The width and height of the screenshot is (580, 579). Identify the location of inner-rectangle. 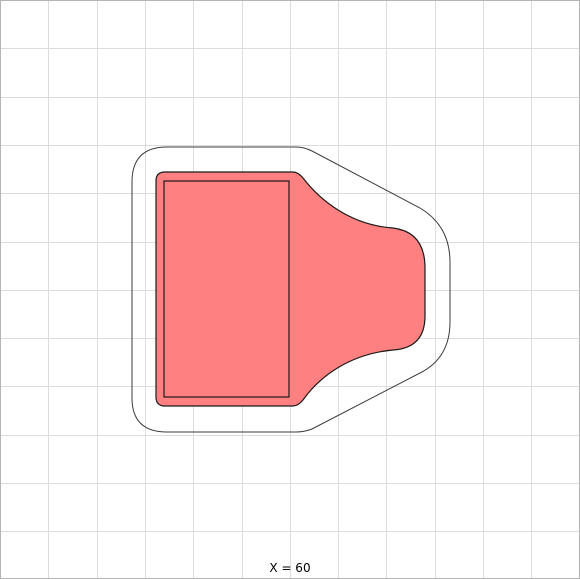
(226, 289).